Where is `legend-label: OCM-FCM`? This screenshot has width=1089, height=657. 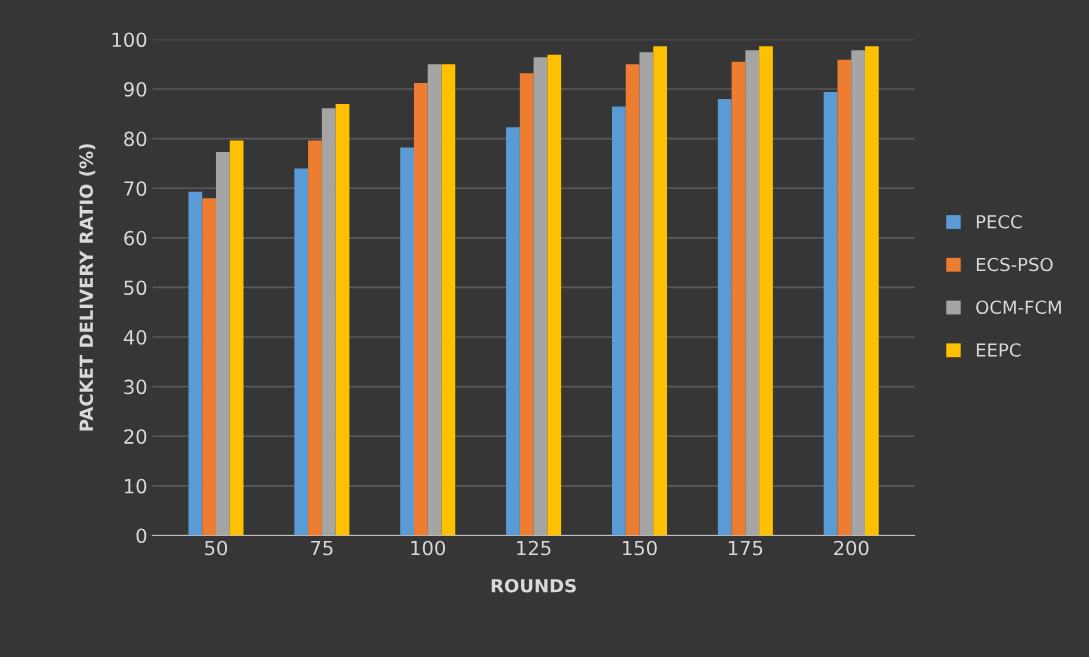 legend-label: OCM-FCM is located at coordinates (1018, 307).